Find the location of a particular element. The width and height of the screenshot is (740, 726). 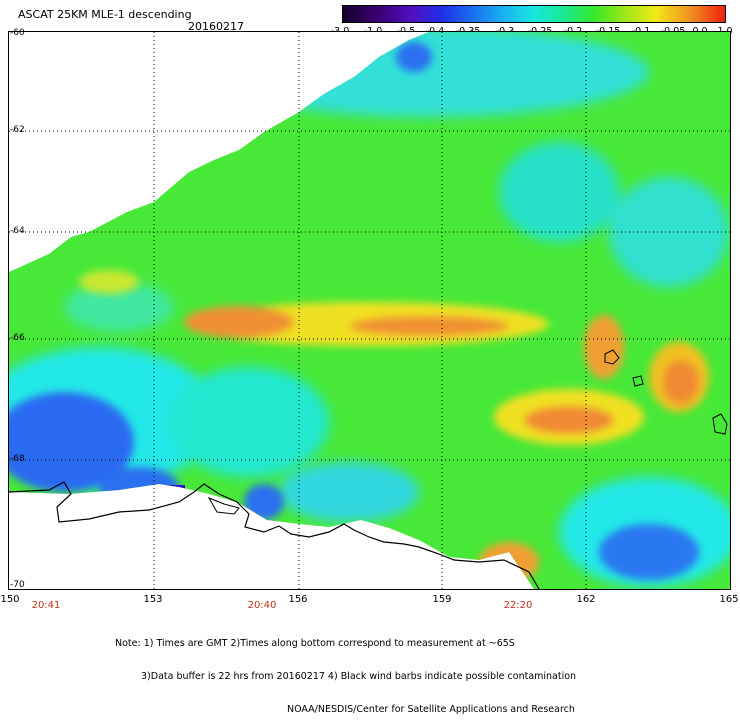

lon-label: 165 is located at coordinates (729, 599).